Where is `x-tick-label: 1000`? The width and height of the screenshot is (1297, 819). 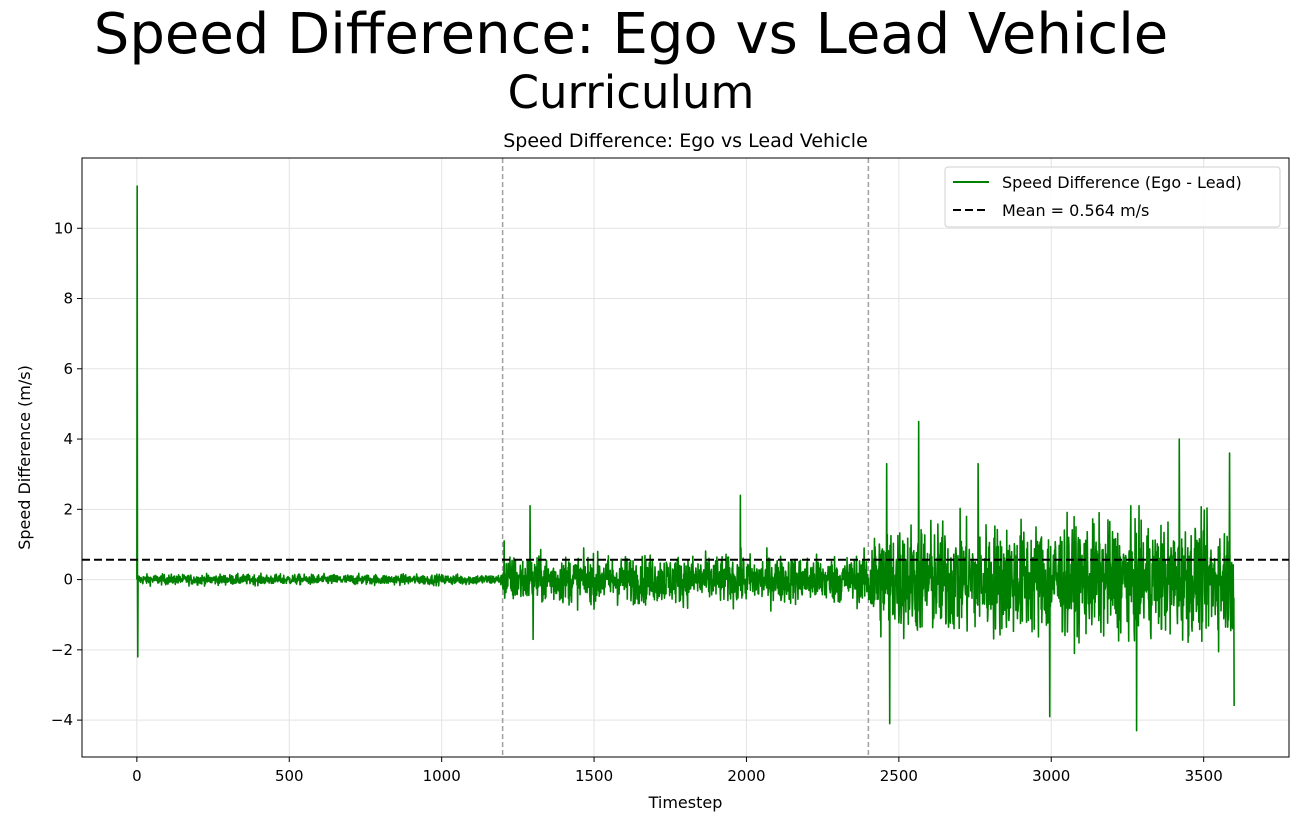 x-tick-label: 1000 is located at coordinates (442, 776).